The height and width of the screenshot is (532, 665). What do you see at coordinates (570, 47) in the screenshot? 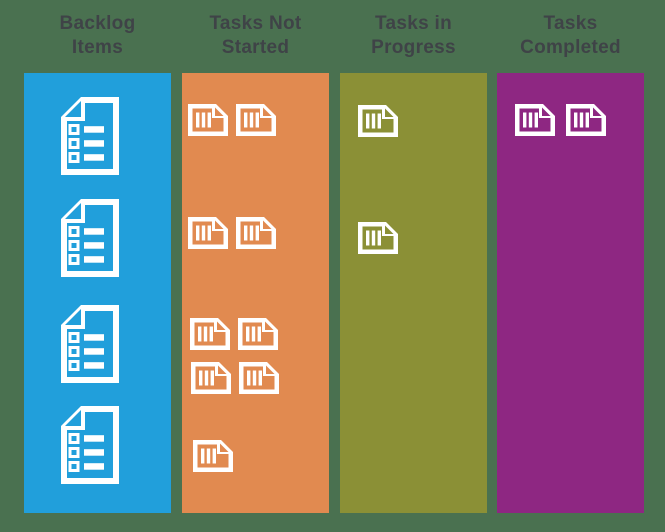
I see `header-line: Completed` at bounding box center [570, 47].